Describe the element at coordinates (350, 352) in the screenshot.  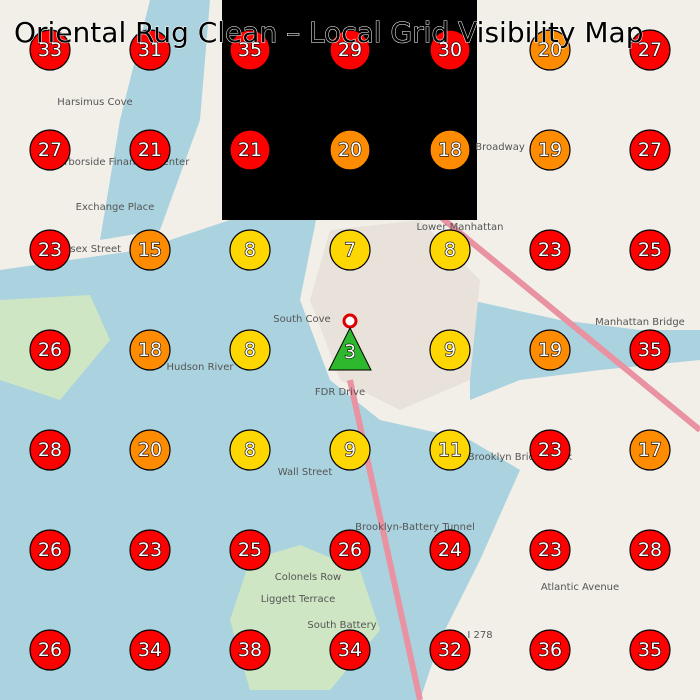
I see `rank-label: 3` at that location.